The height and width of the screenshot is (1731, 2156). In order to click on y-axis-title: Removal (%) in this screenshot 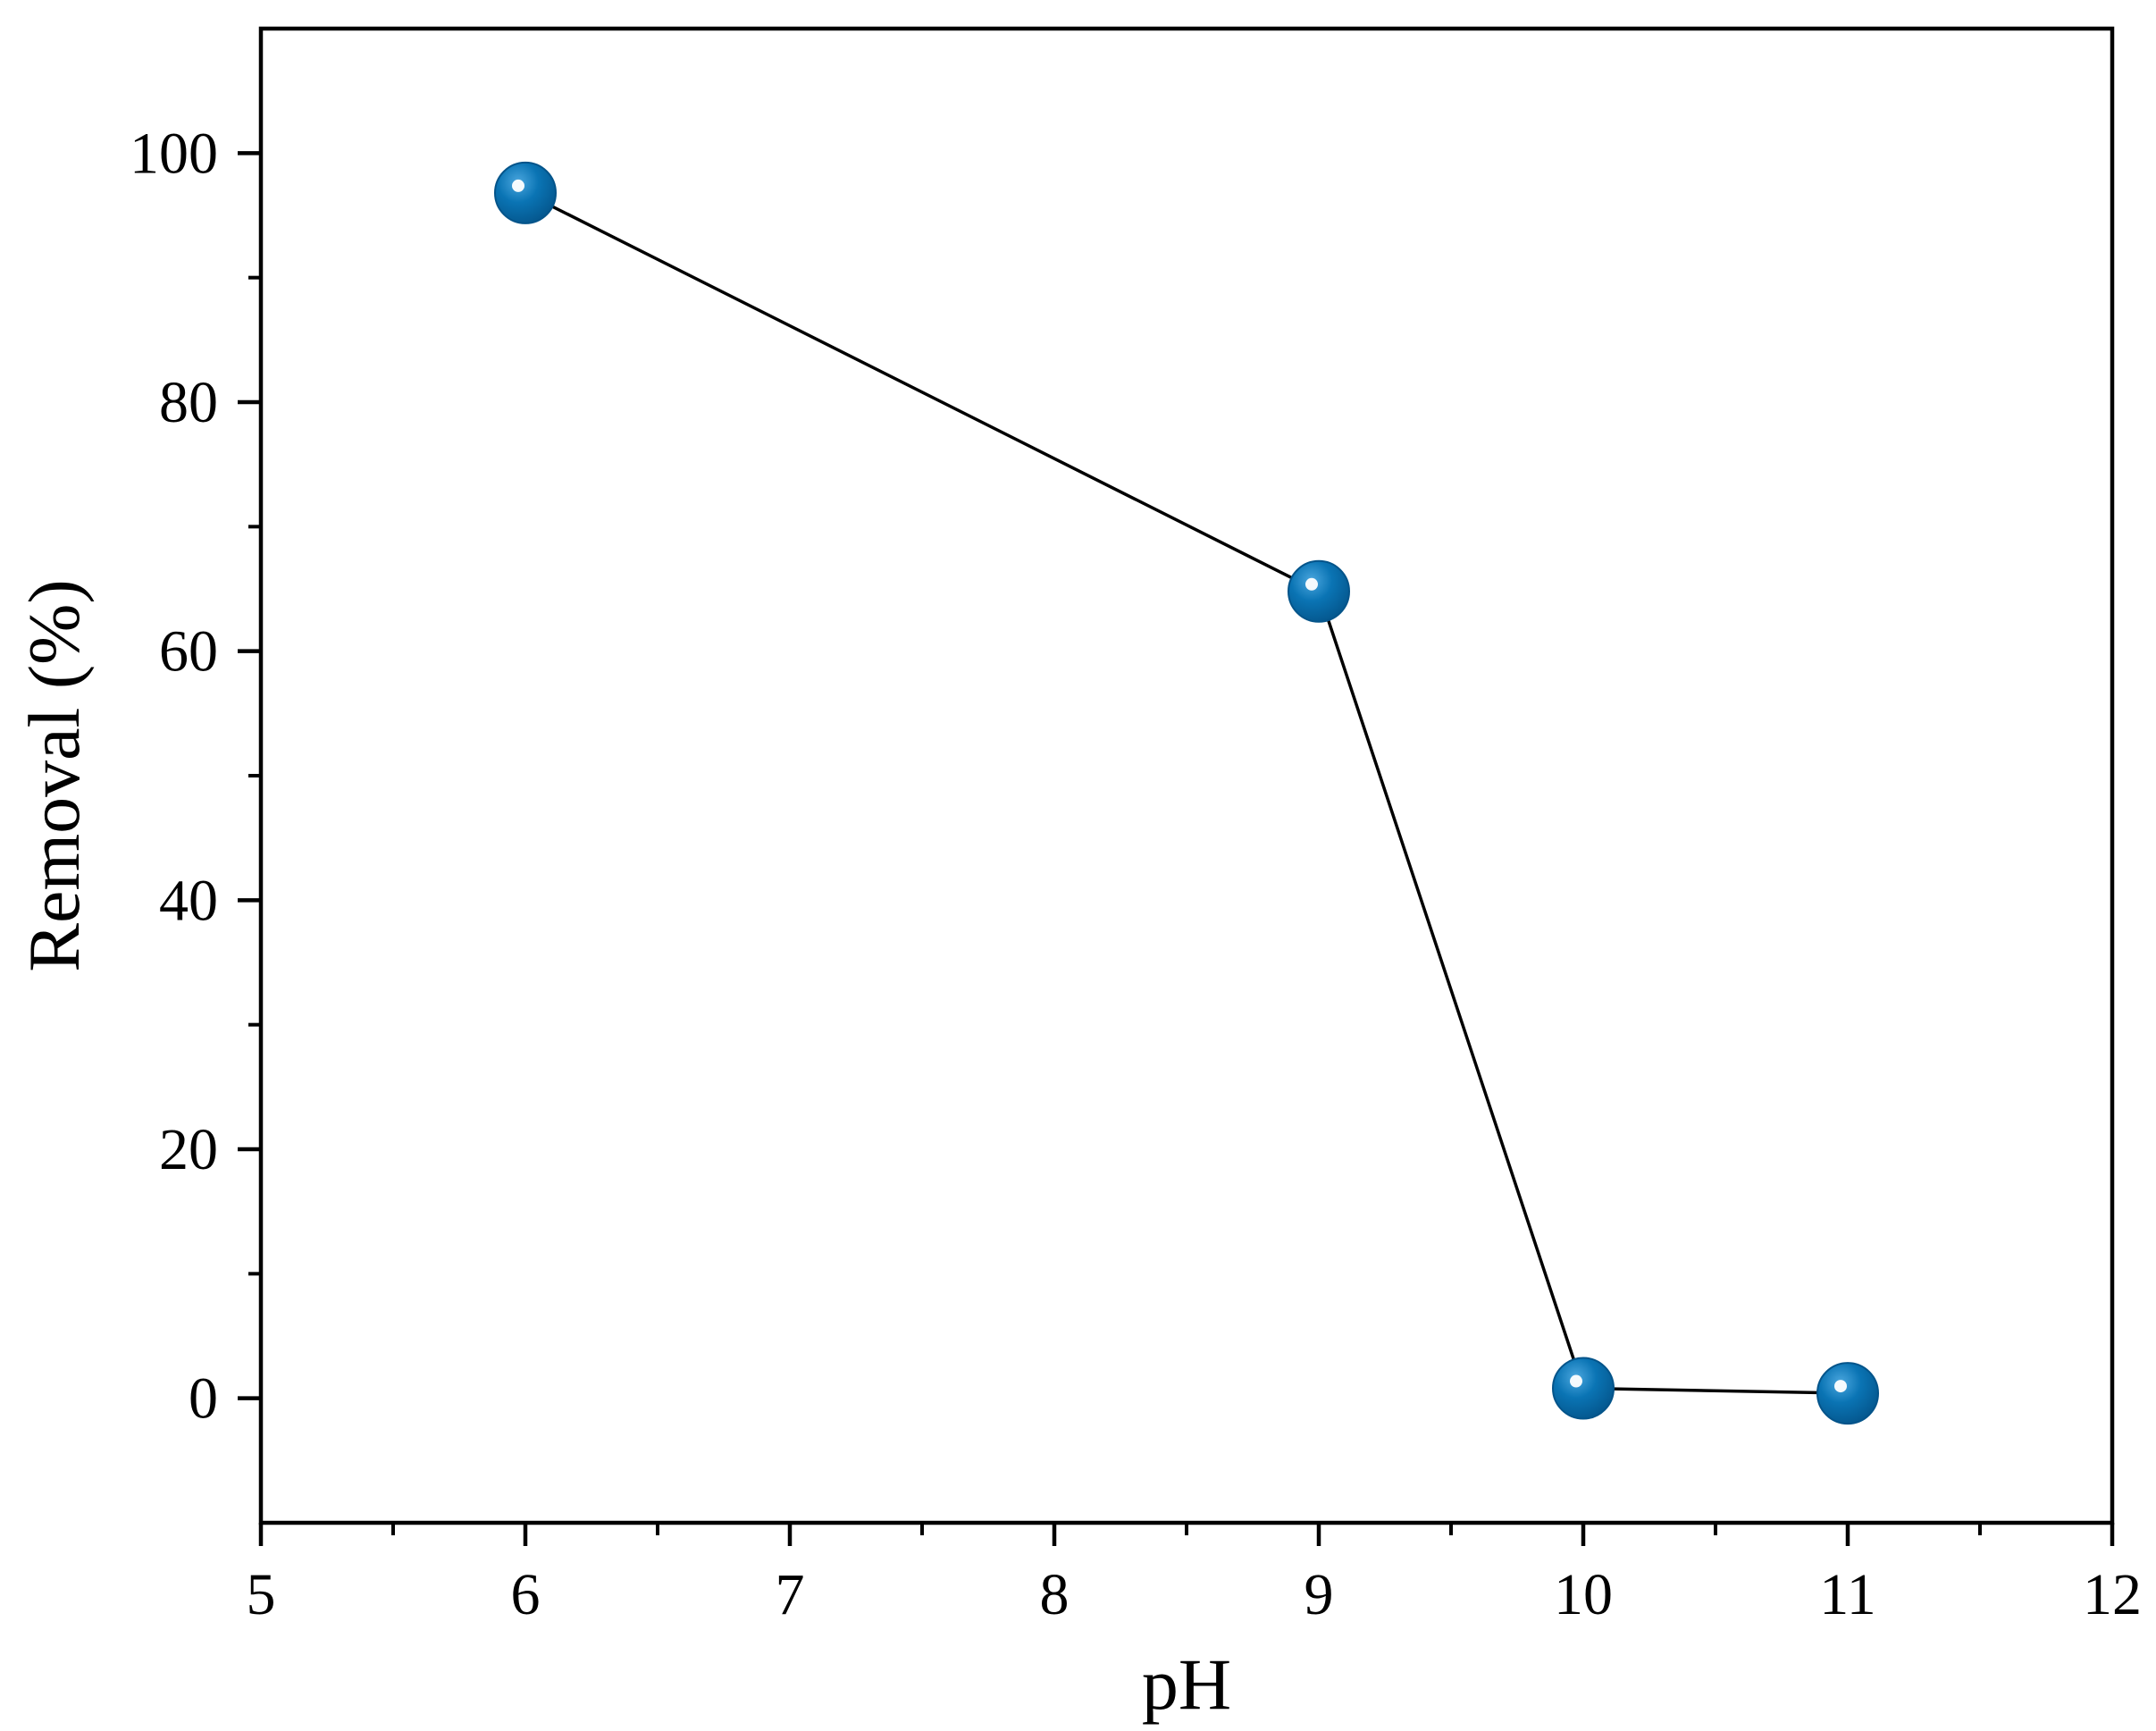, I will do `click(54, 775)`.